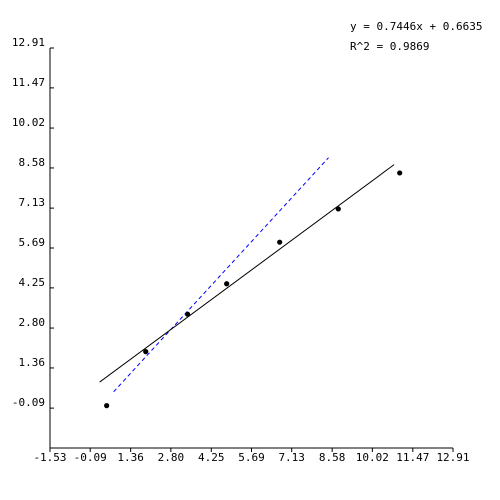 The image size is (500, 500). What do you see at coordinates (291, 457) in the screenshot?
I see `x-tick-label: 7.13` at bounding box center [291, 457].